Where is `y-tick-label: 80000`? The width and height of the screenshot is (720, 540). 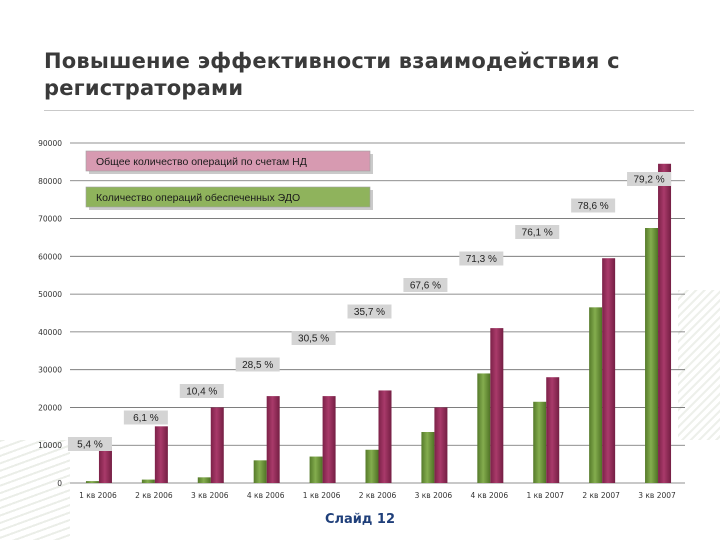 y-tick-label: 80000 is located at coordinates (50, 181).